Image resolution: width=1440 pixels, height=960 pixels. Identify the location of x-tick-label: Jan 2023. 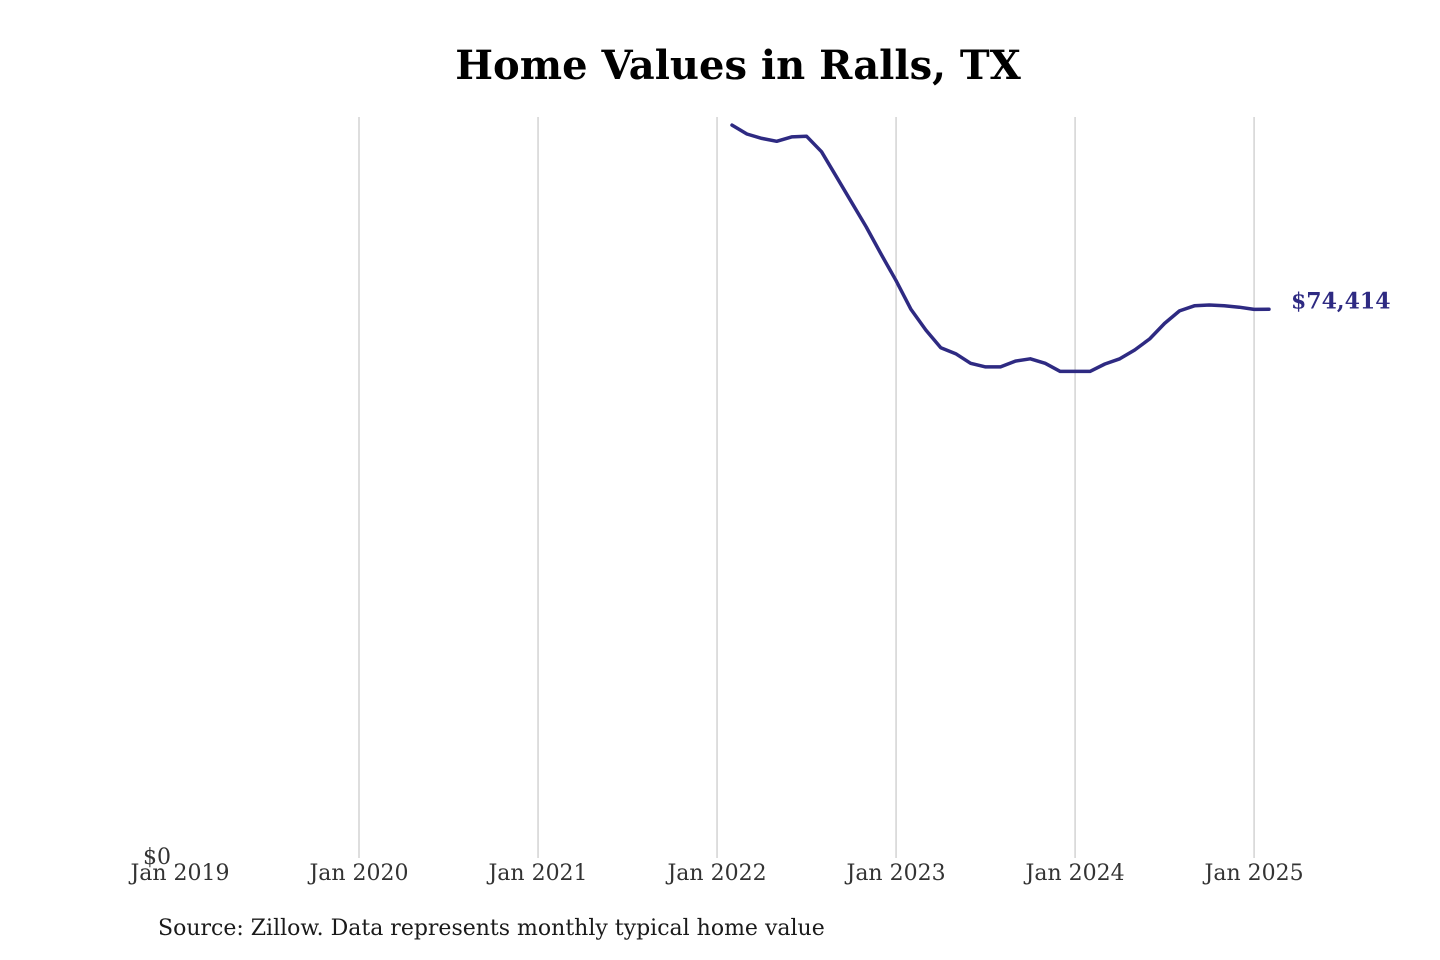
(895, 873).